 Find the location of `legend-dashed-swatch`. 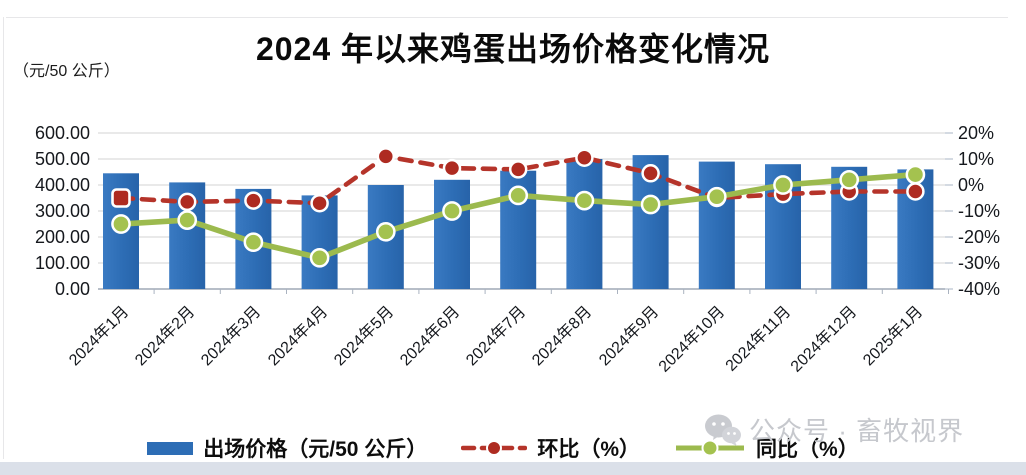

legend-dashed-swatch is located at coordinates (494, 448).